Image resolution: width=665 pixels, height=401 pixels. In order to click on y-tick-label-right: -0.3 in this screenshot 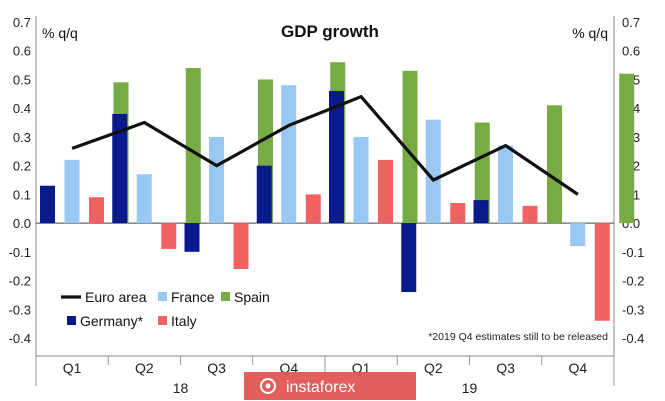, I will do `click(633, 309)`.